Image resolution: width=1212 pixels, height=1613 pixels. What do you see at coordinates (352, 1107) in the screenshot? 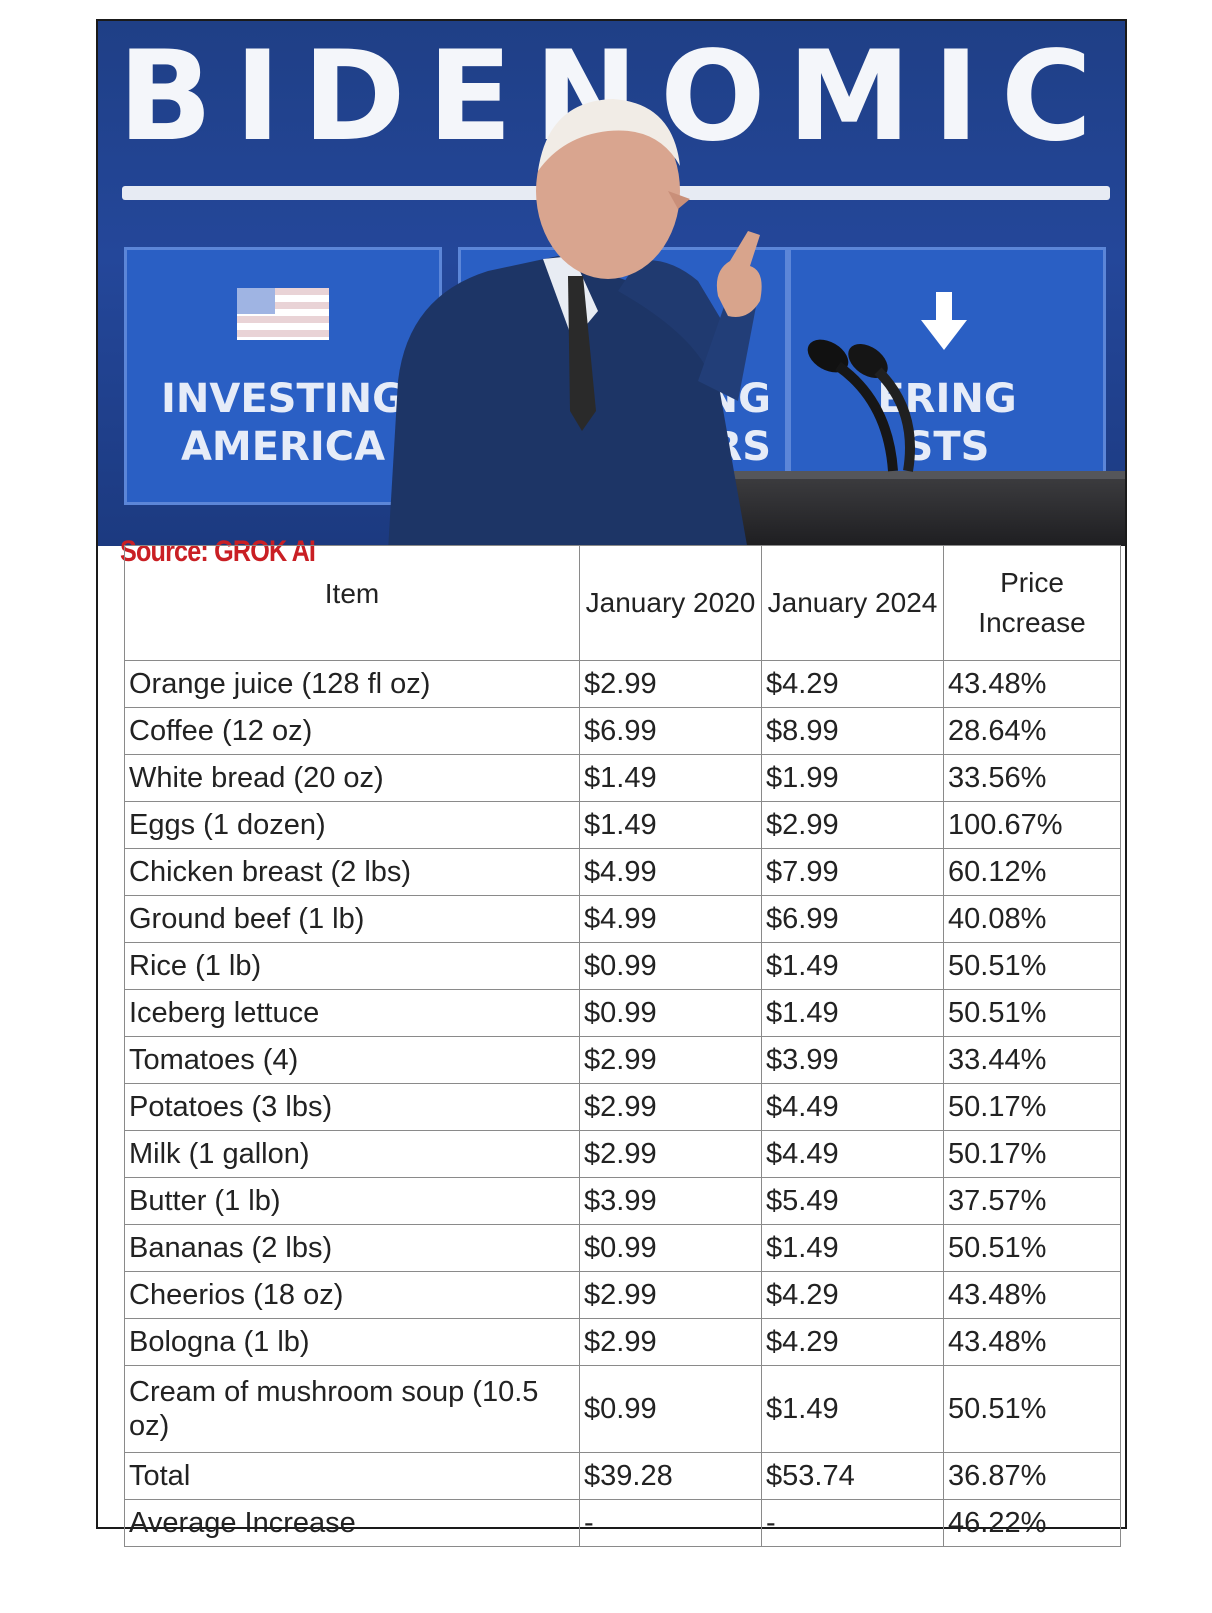
I see `item-cell: Potatoes (3 lbs)` at bounding box center [352, 1107].